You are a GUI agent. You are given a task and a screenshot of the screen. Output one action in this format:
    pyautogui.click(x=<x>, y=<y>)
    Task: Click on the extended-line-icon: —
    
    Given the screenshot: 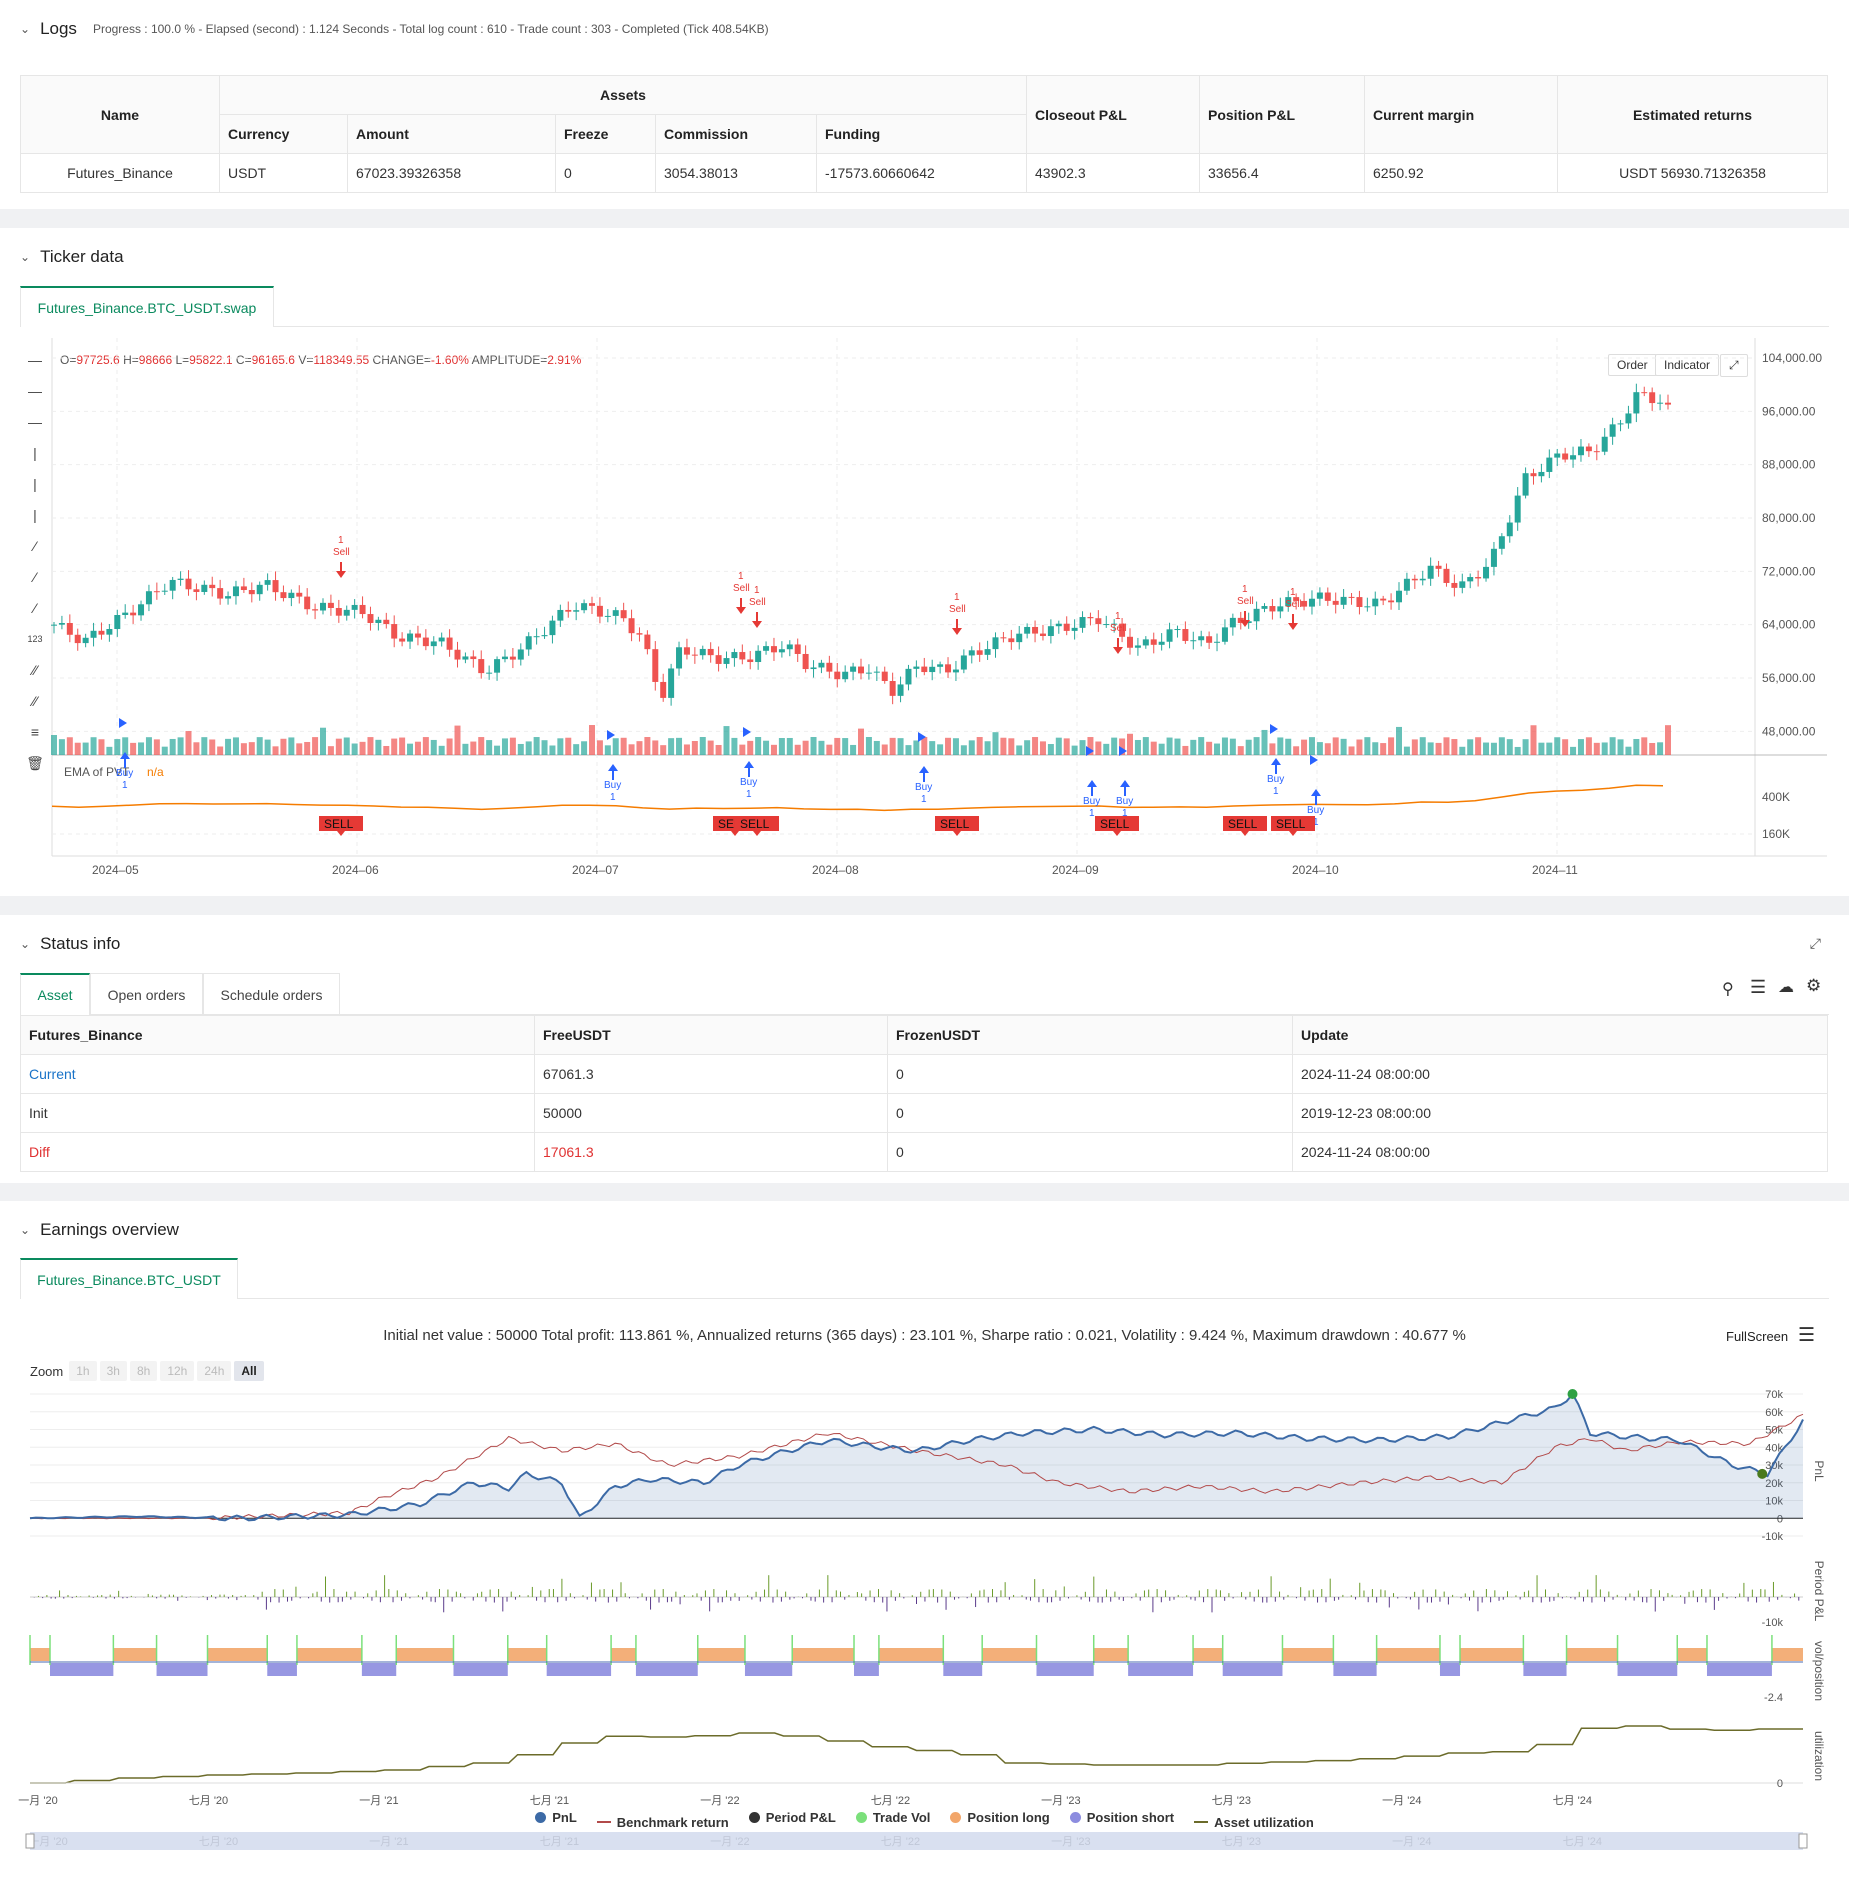 What is the action you would take?
    pyautogui.click(x=35, y=422)
    